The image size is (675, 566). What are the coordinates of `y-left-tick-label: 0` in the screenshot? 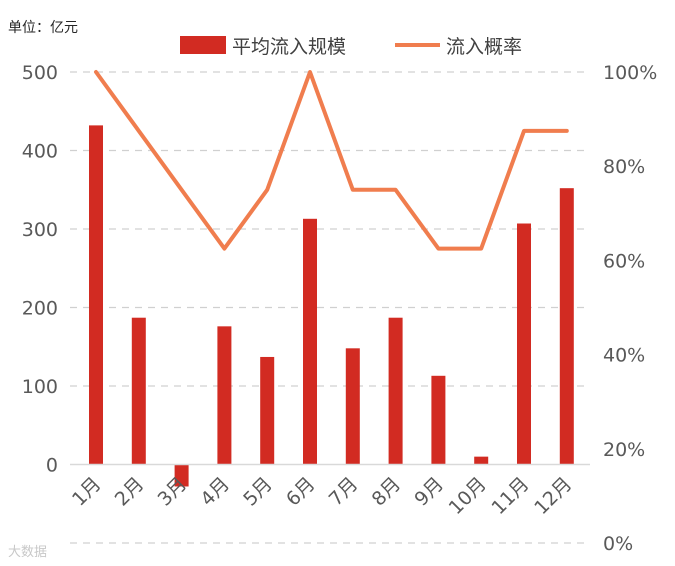 It's located at (52, 466).